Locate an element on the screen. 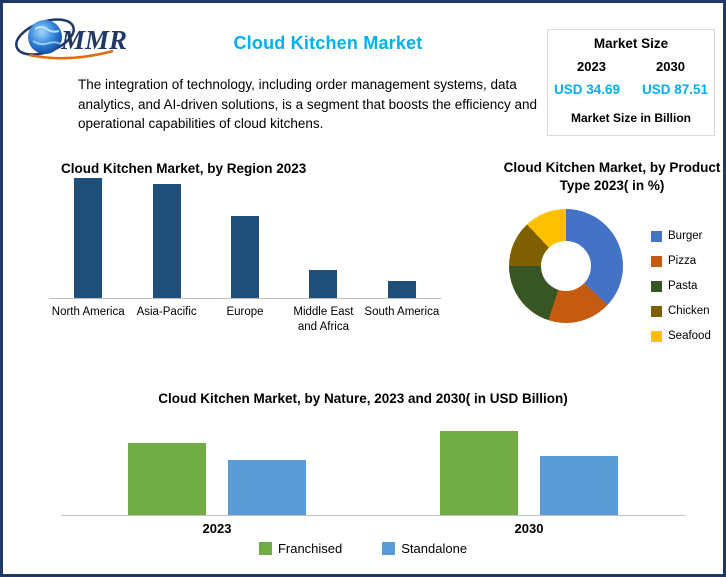  legend-item-franchised: Franchised is located at coordinates (300, 548).